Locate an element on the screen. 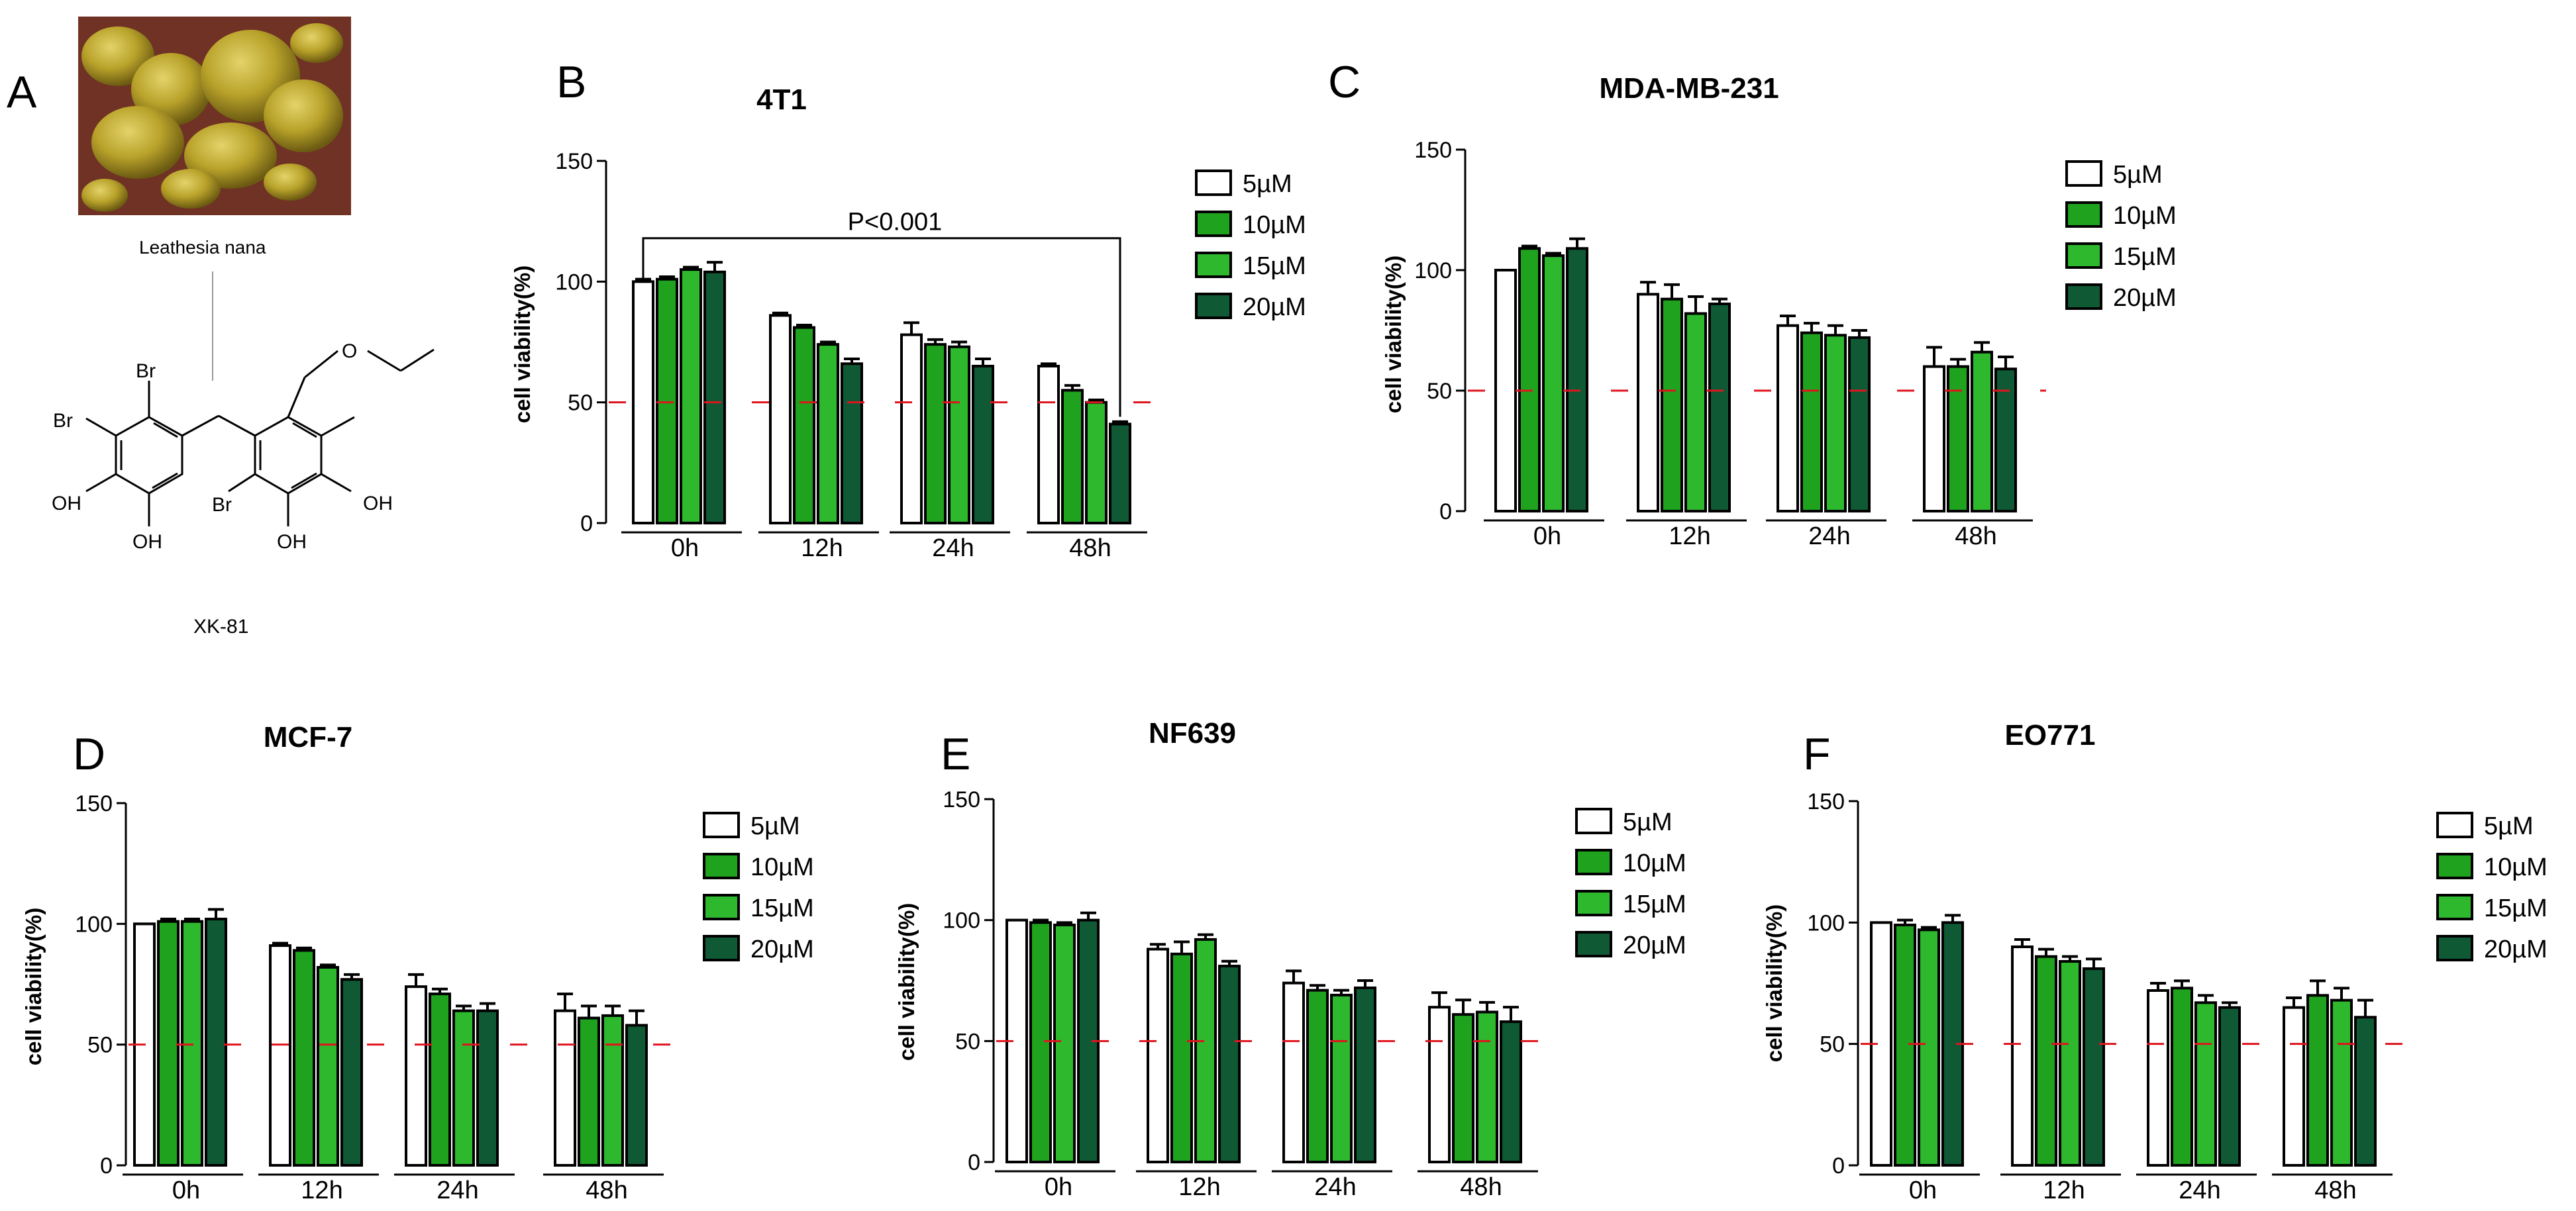 Image resolution: width=2576 pixels, height=1211 pixels. significance-bracket is located at coordinates (881, 327).